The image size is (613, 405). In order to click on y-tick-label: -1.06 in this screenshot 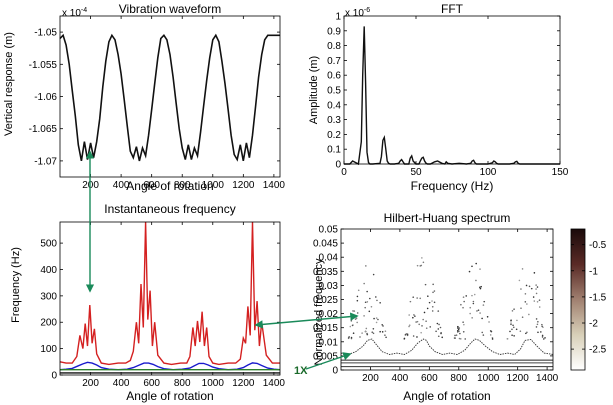, I will do `click(45, 97)`.